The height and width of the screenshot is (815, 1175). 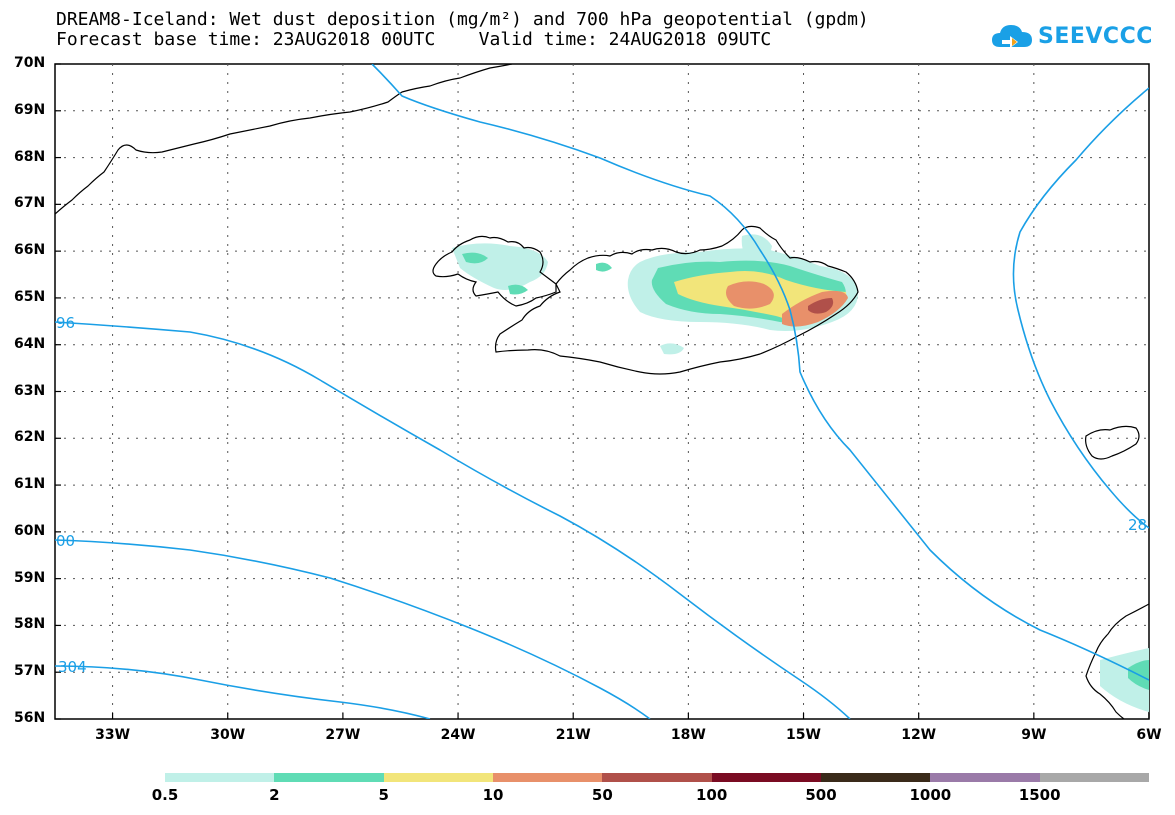 I want to click on dust-level-50-east, so click(x=821, y=306).